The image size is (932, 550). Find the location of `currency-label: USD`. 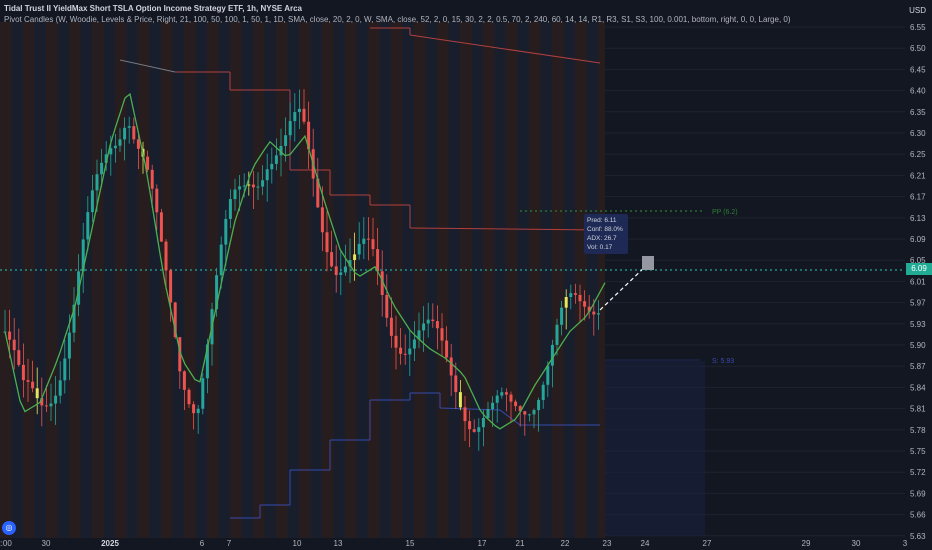

currency-label: USD is located at coordinates (917, 10).